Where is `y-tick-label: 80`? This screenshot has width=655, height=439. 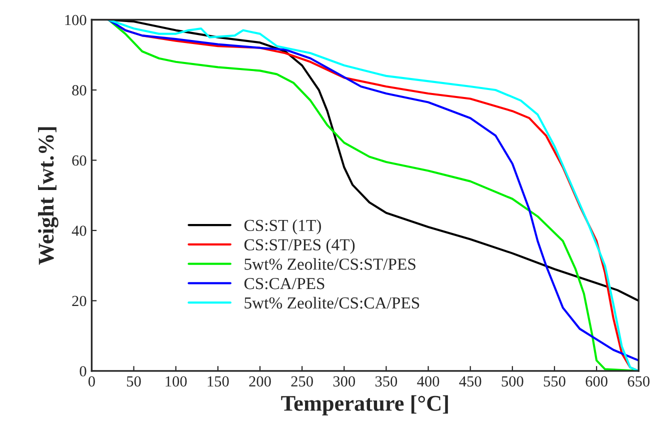
y-tick-label: 80 is located at coordinates (79, 90).